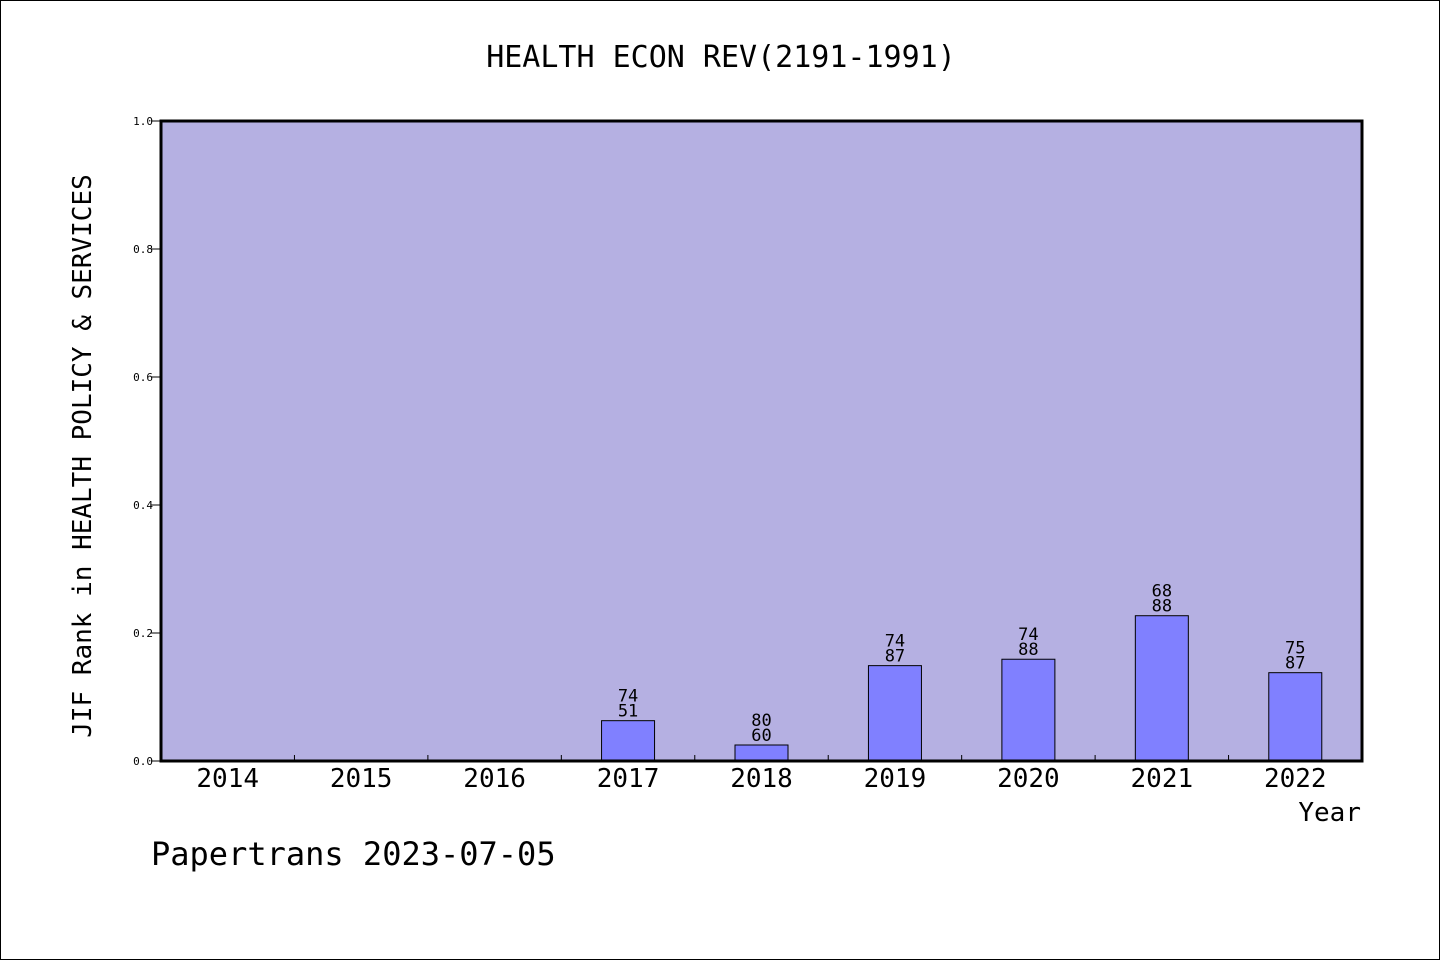 This screenshot has height=960, width=1440. Describe the element at coordinates (361, 779) in the screenshot. I see `x-tick-label: 2015` at that location.